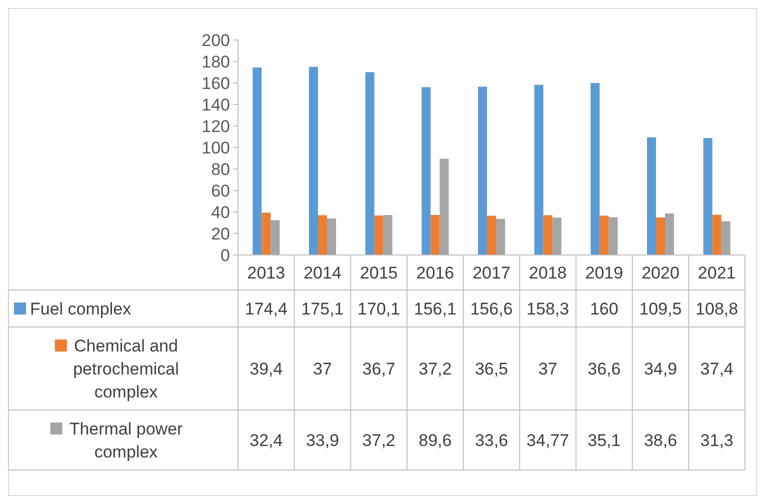 Image resolution: width=765 pixels, height=504 pixels. I want to click on data-label: 36,6, so click(604, 368).